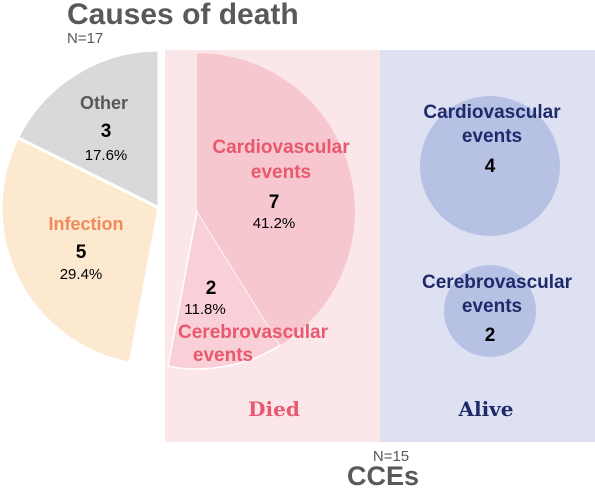  I want to click on cces-title: CCEs, so click(383, 474).